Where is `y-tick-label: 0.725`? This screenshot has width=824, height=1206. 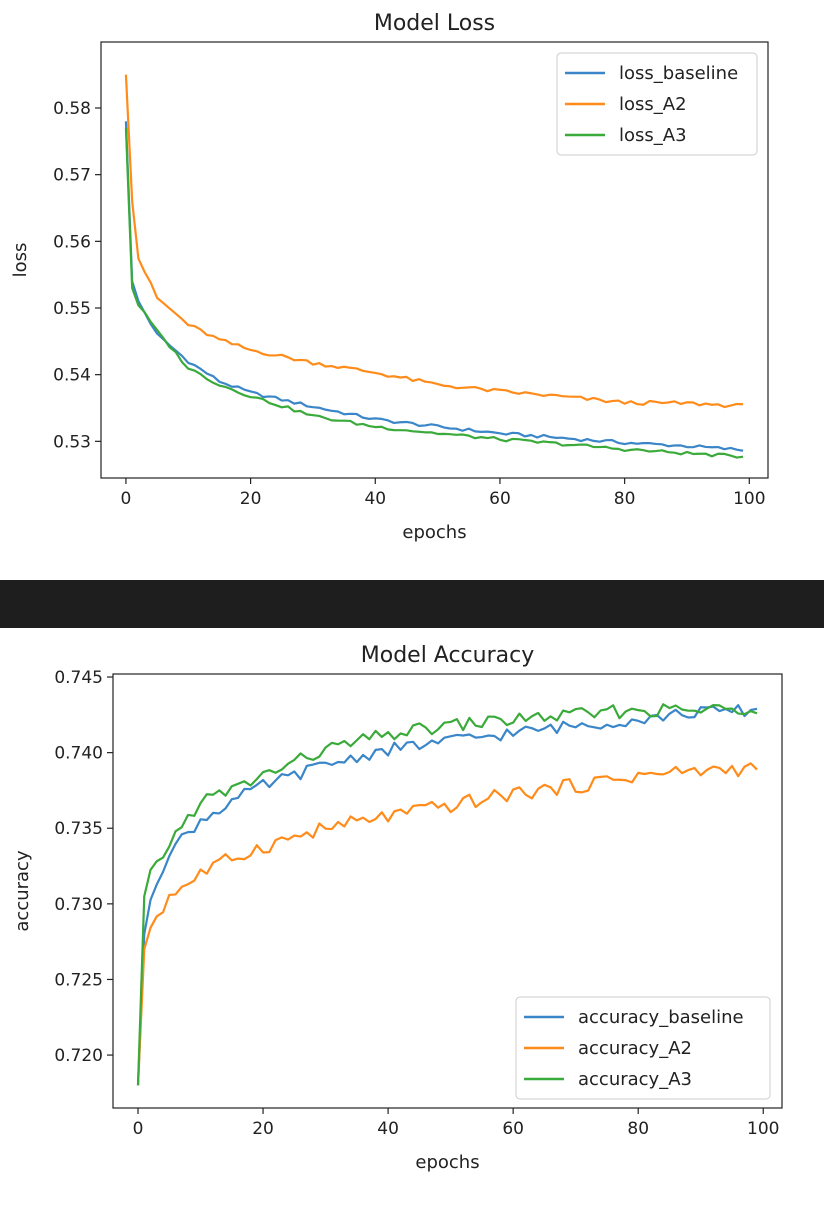 y-tick-label: 0.725 is located at coordinates (78, 980).